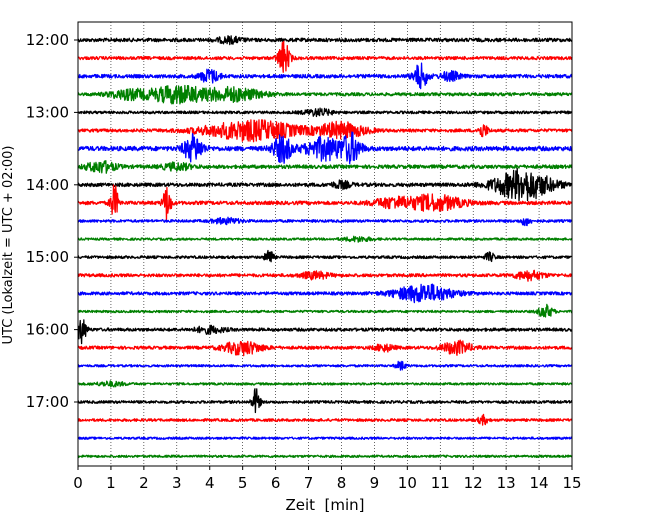  I want to click on y-tick-label: 12:00, so click(47, 40).